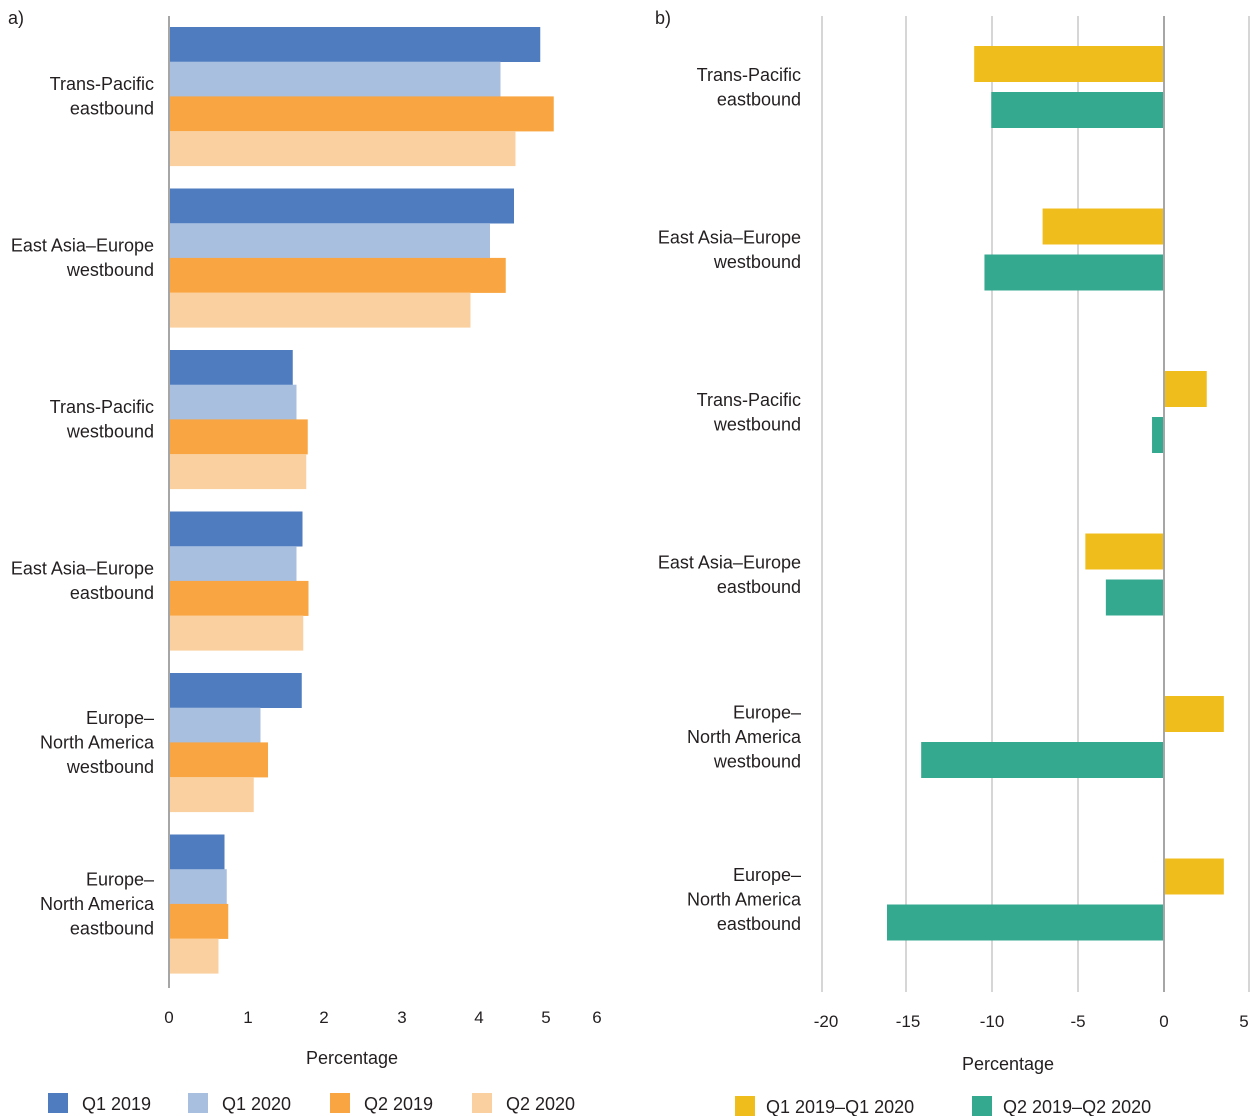 The width and height of the screenshot is (1253, 1116). I want to click on tick-label-a: 4, so click(478, 1017).